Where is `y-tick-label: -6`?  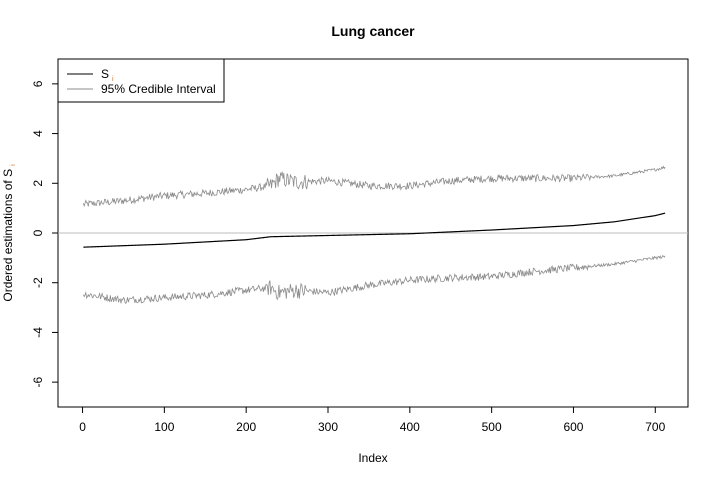 y-tick-label: -6 is located at coordinates (38, 381).